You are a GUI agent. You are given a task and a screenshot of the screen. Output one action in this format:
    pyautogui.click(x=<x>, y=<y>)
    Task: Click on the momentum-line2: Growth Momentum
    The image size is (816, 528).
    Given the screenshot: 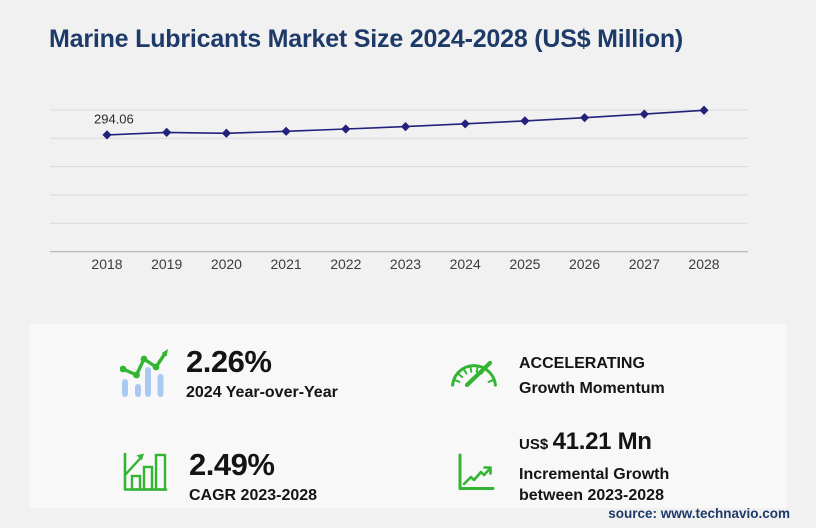 What is the action you would take?
    pyautogui.click(x=592, y=388)
    